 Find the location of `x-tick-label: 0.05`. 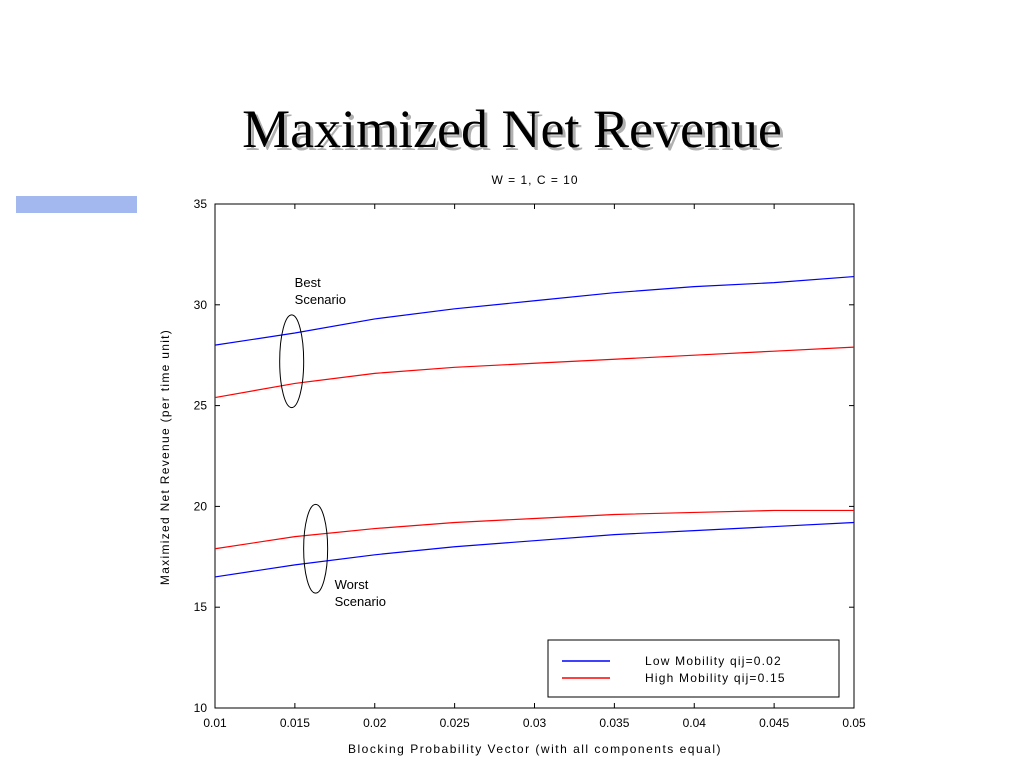

x-tick-label: 0.05 is located at coordinates (854, 723).